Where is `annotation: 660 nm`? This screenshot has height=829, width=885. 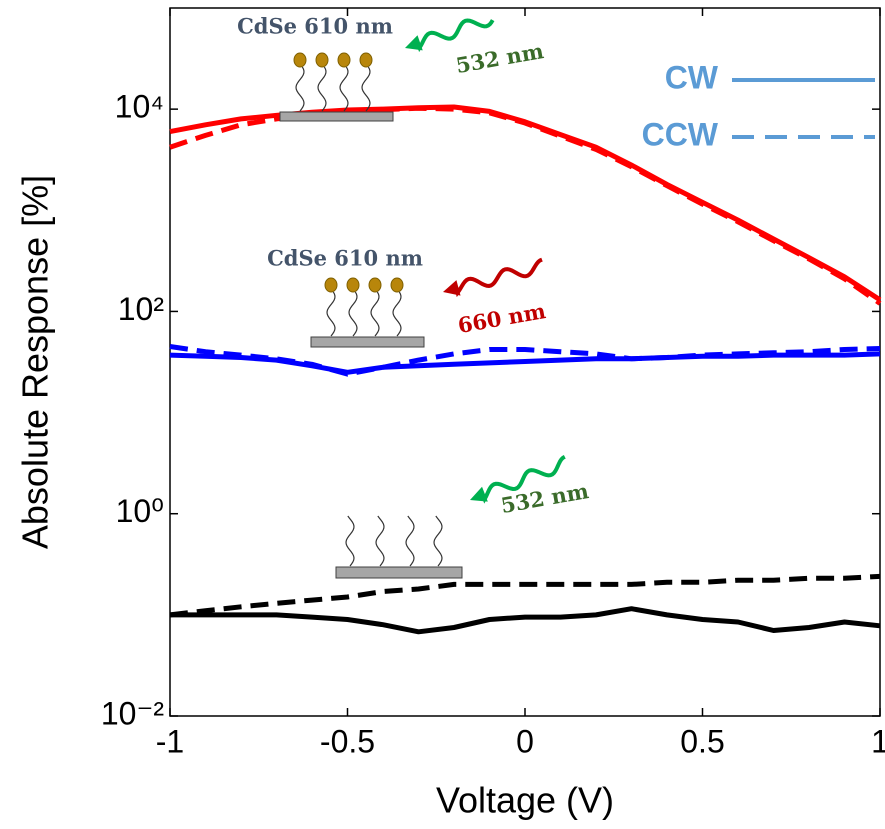 annotation: 660 nm is located at coordinates (502, 318).